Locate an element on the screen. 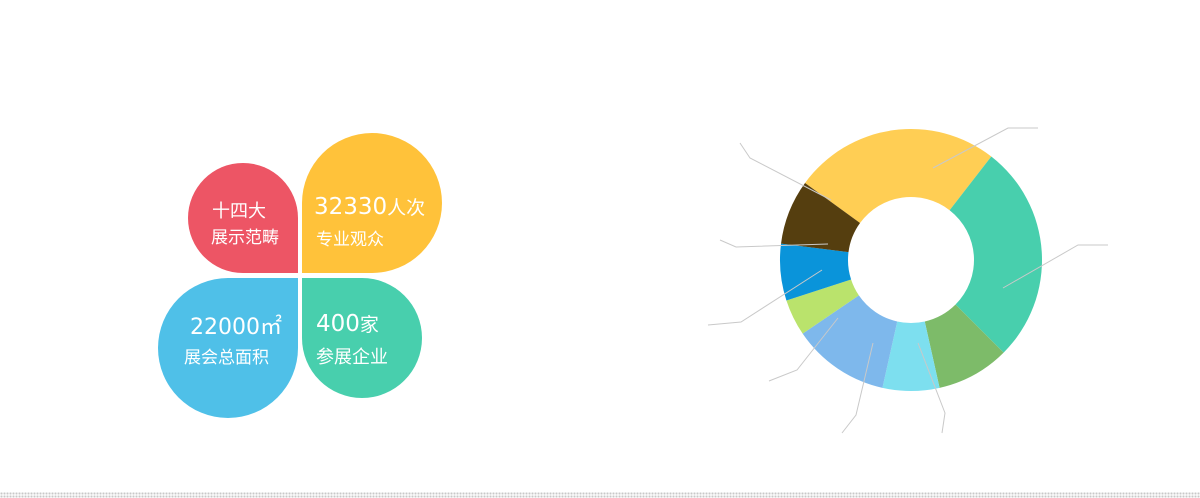 This screenshot has width=1200, height=498. exhibitors-unit: 家 is located at coordinates (369, 325).